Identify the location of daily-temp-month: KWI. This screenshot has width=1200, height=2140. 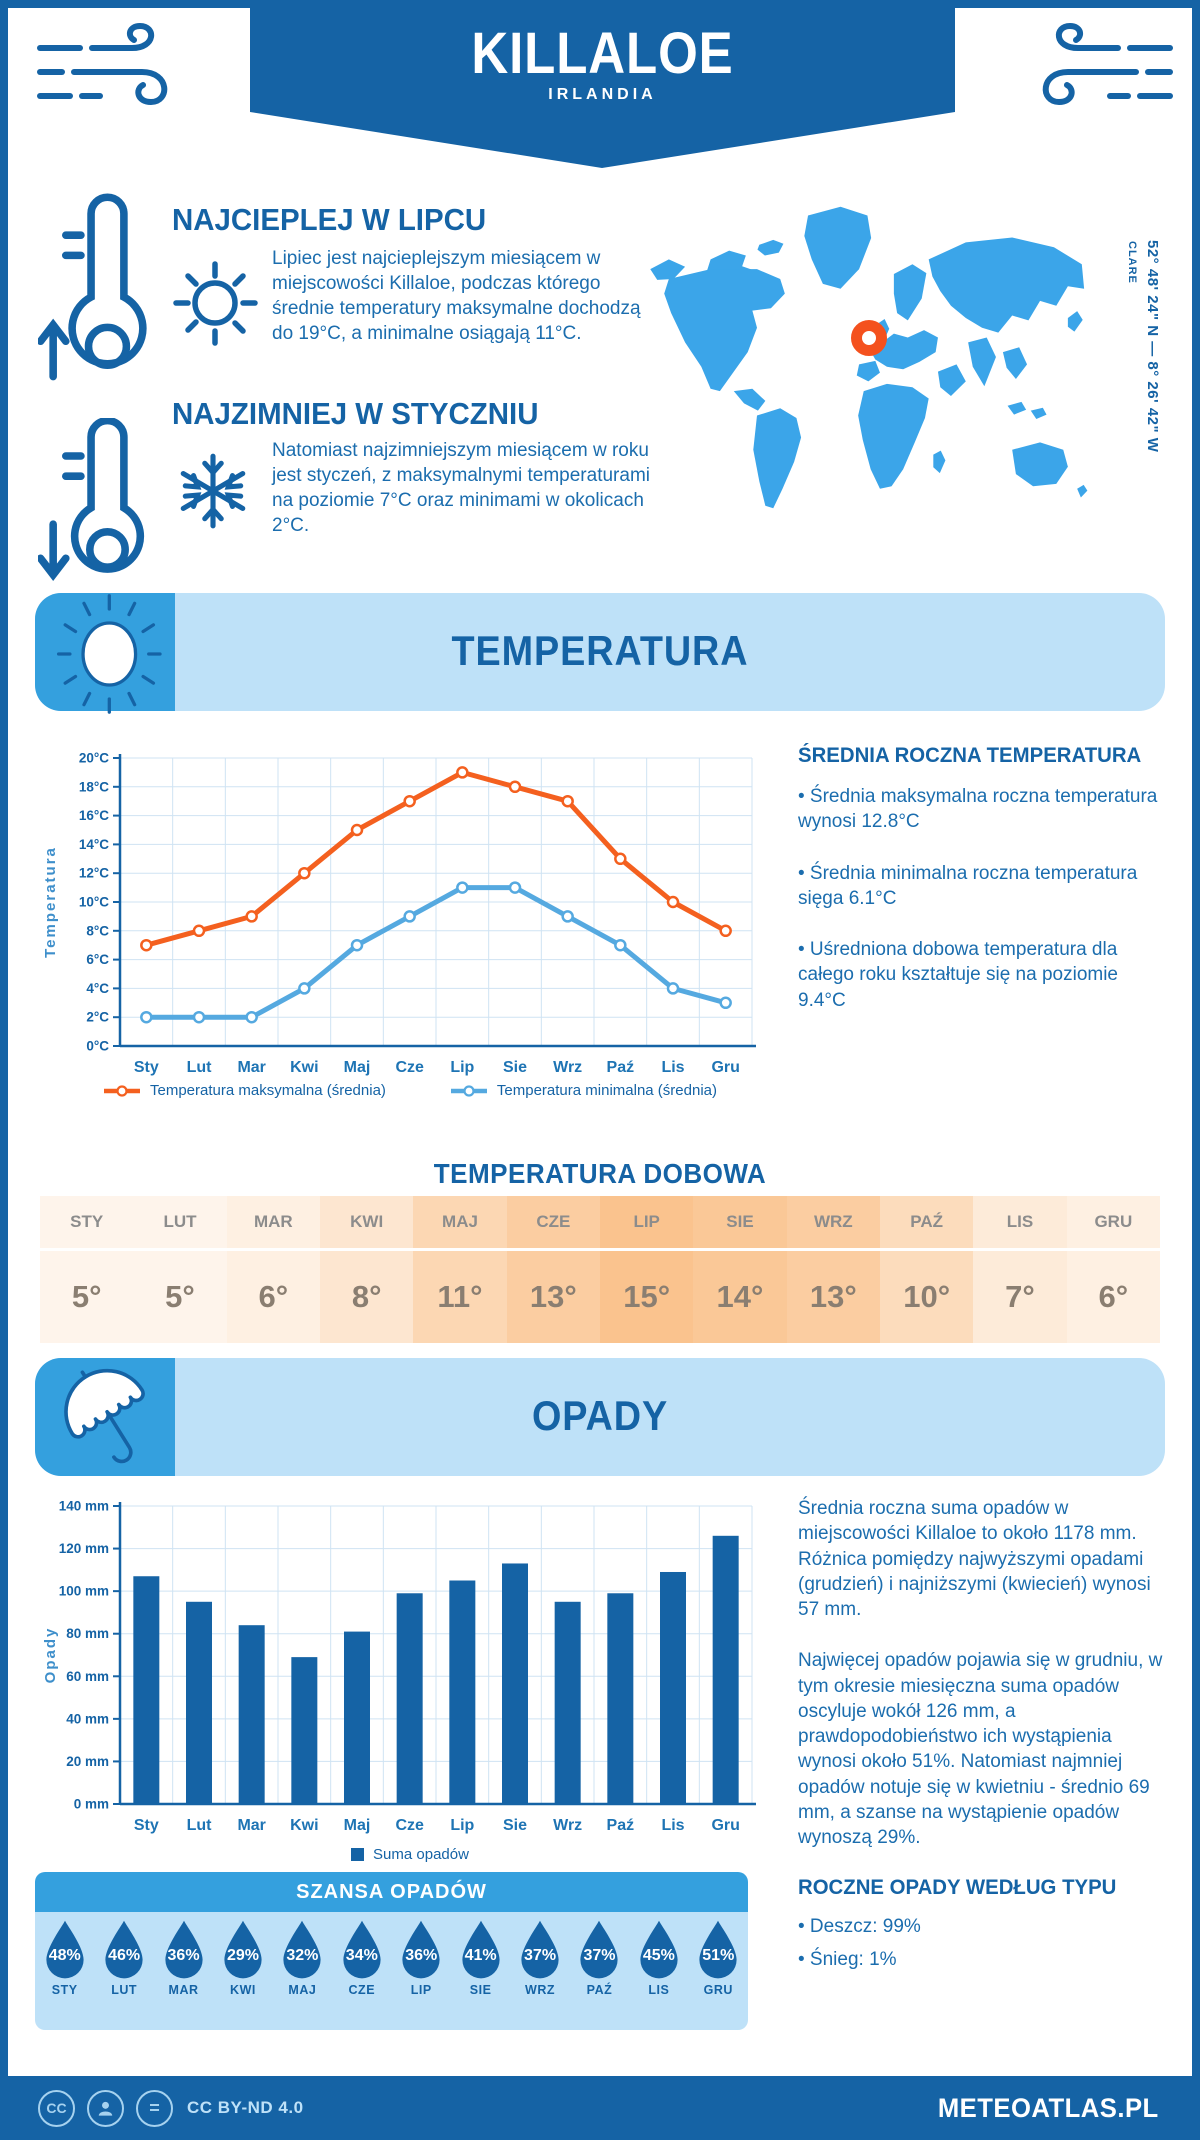
(367, 1223).